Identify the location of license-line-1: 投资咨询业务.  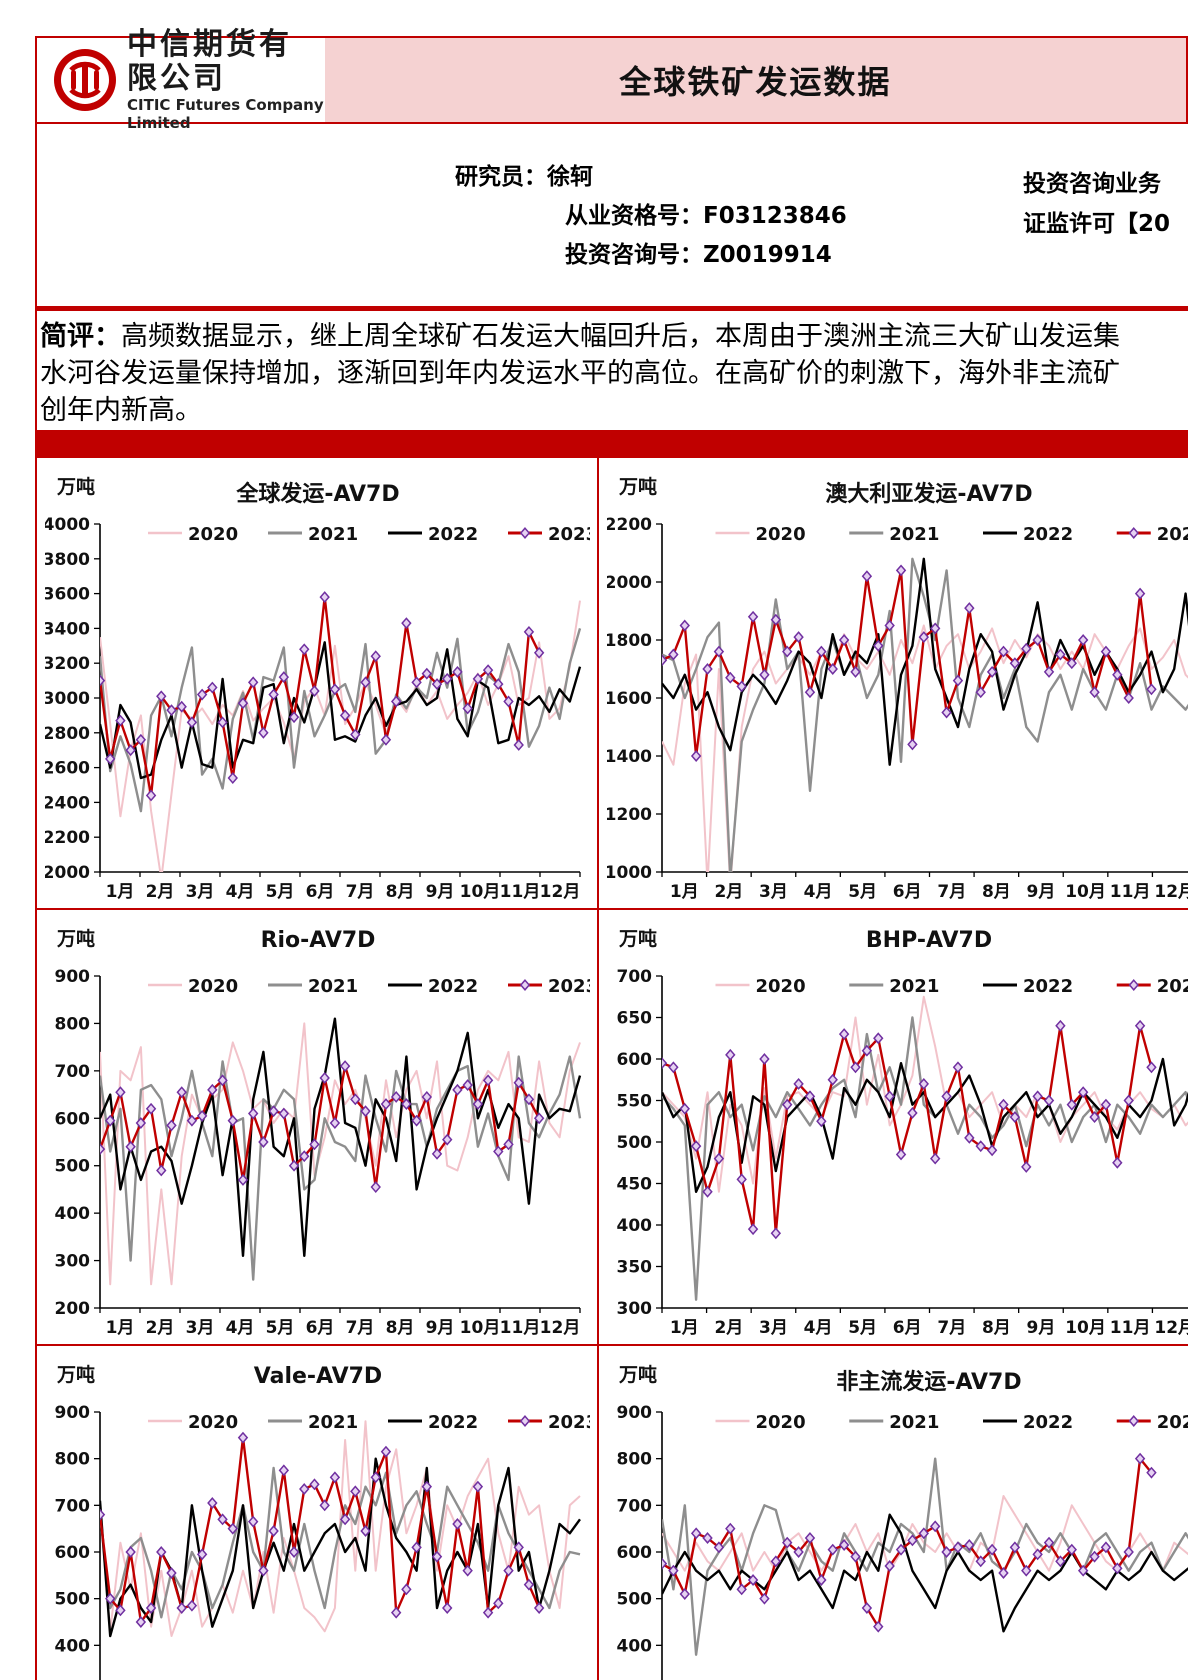
(1092, 184).